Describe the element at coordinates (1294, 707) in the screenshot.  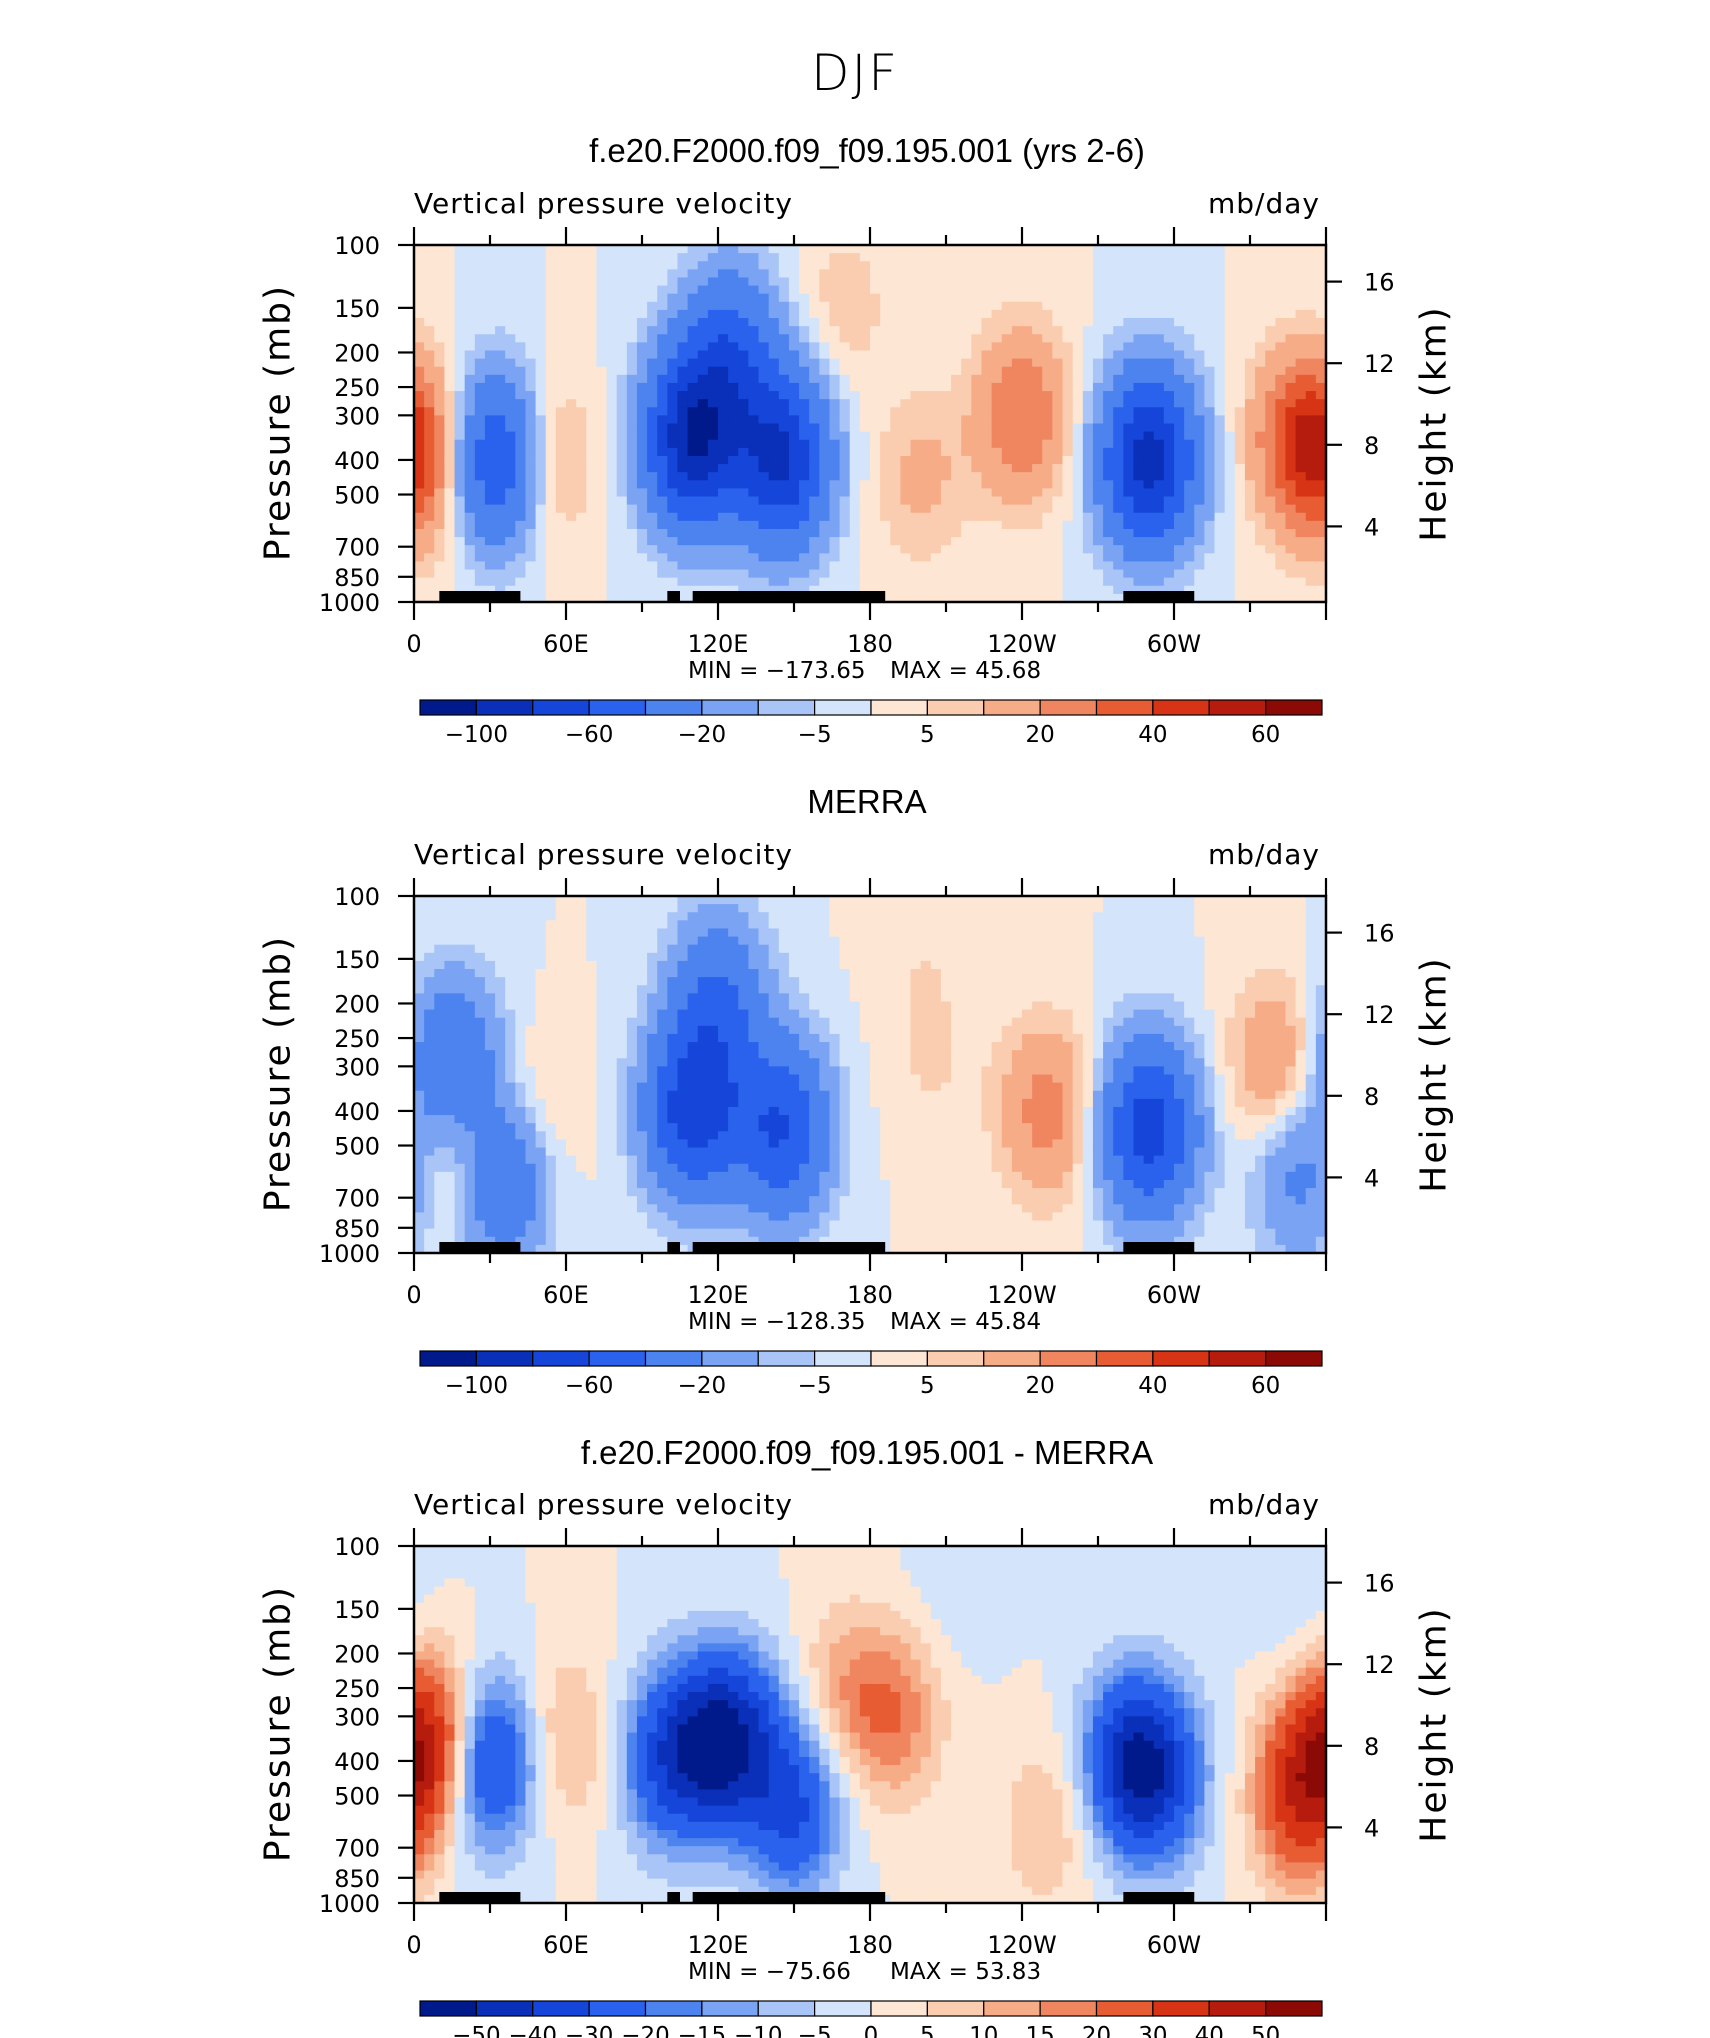
I see `colorbar-box` at that location.